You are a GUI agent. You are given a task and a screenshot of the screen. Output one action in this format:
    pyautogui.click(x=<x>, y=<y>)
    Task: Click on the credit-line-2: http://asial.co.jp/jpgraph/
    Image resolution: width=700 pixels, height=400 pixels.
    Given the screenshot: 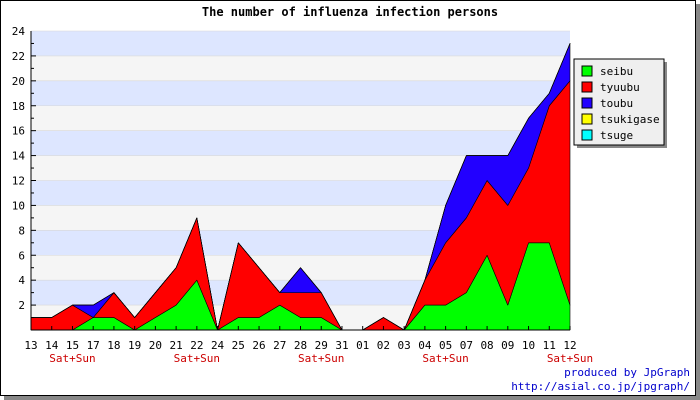 What is the action you would take?
    pyautogui.click(x=600, y=386)
    